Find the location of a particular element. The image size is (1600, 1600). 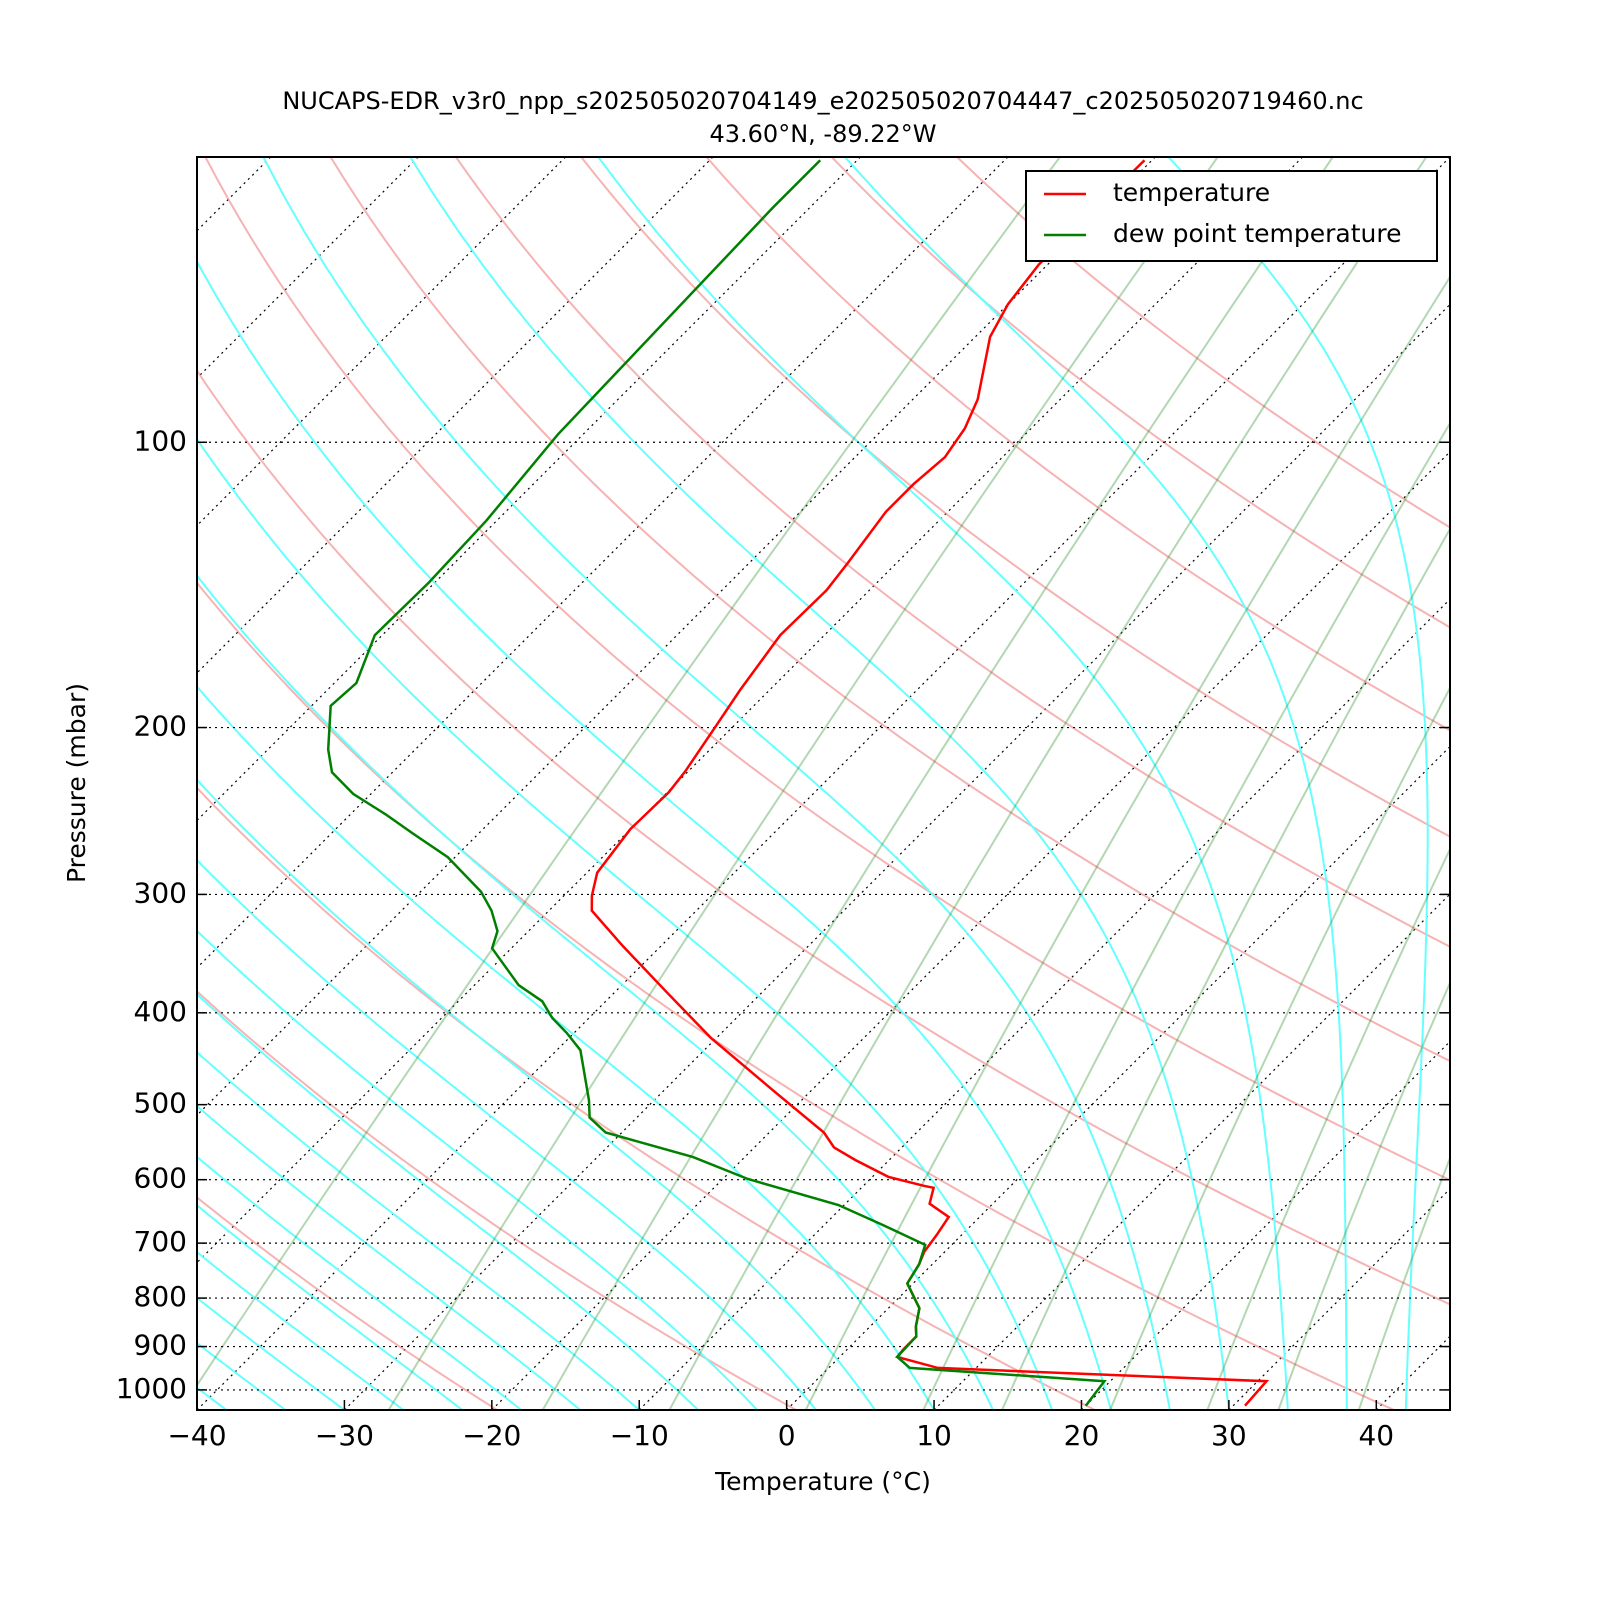

y-tick-label: 100 is located at coordinates (160, 440).